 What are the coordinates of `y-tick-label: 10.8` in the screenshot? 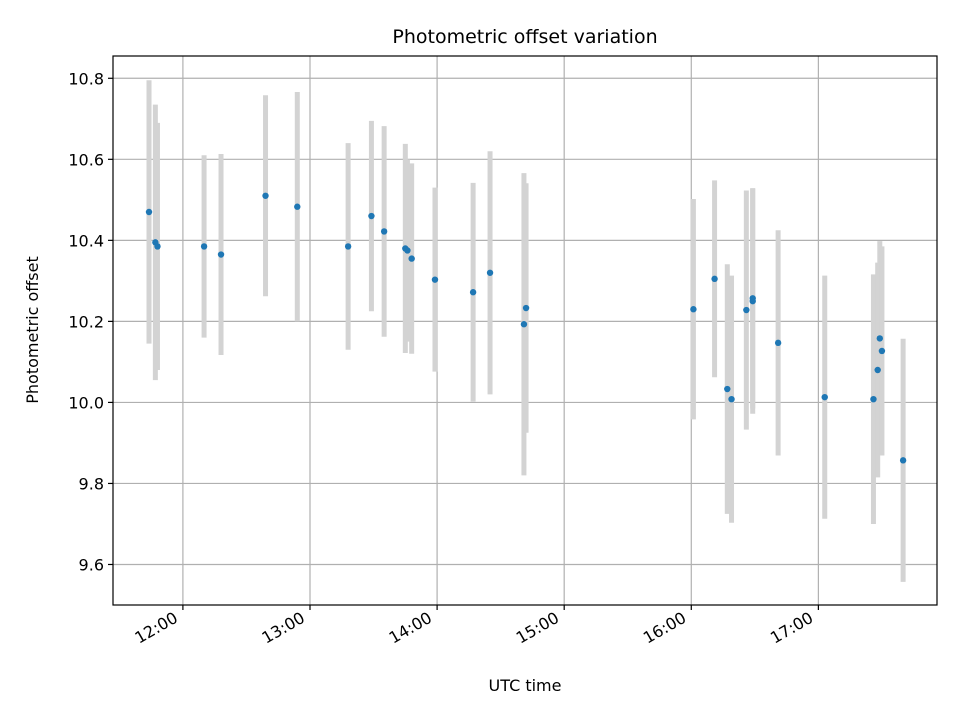 It's located at (86, 78).